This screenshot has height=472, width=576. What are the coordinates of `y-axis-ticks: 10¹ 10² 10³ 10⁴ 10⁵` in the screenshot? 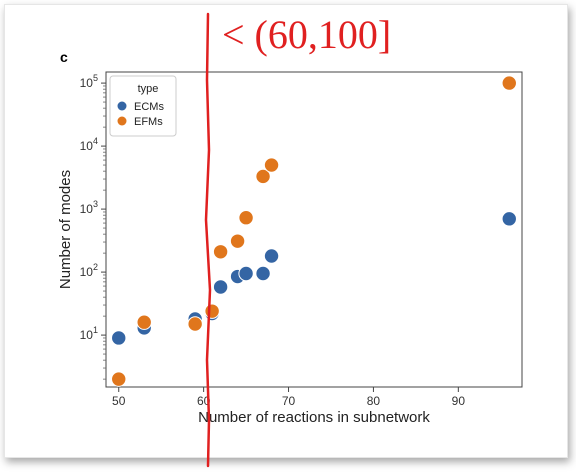 It's located at (93, 226).